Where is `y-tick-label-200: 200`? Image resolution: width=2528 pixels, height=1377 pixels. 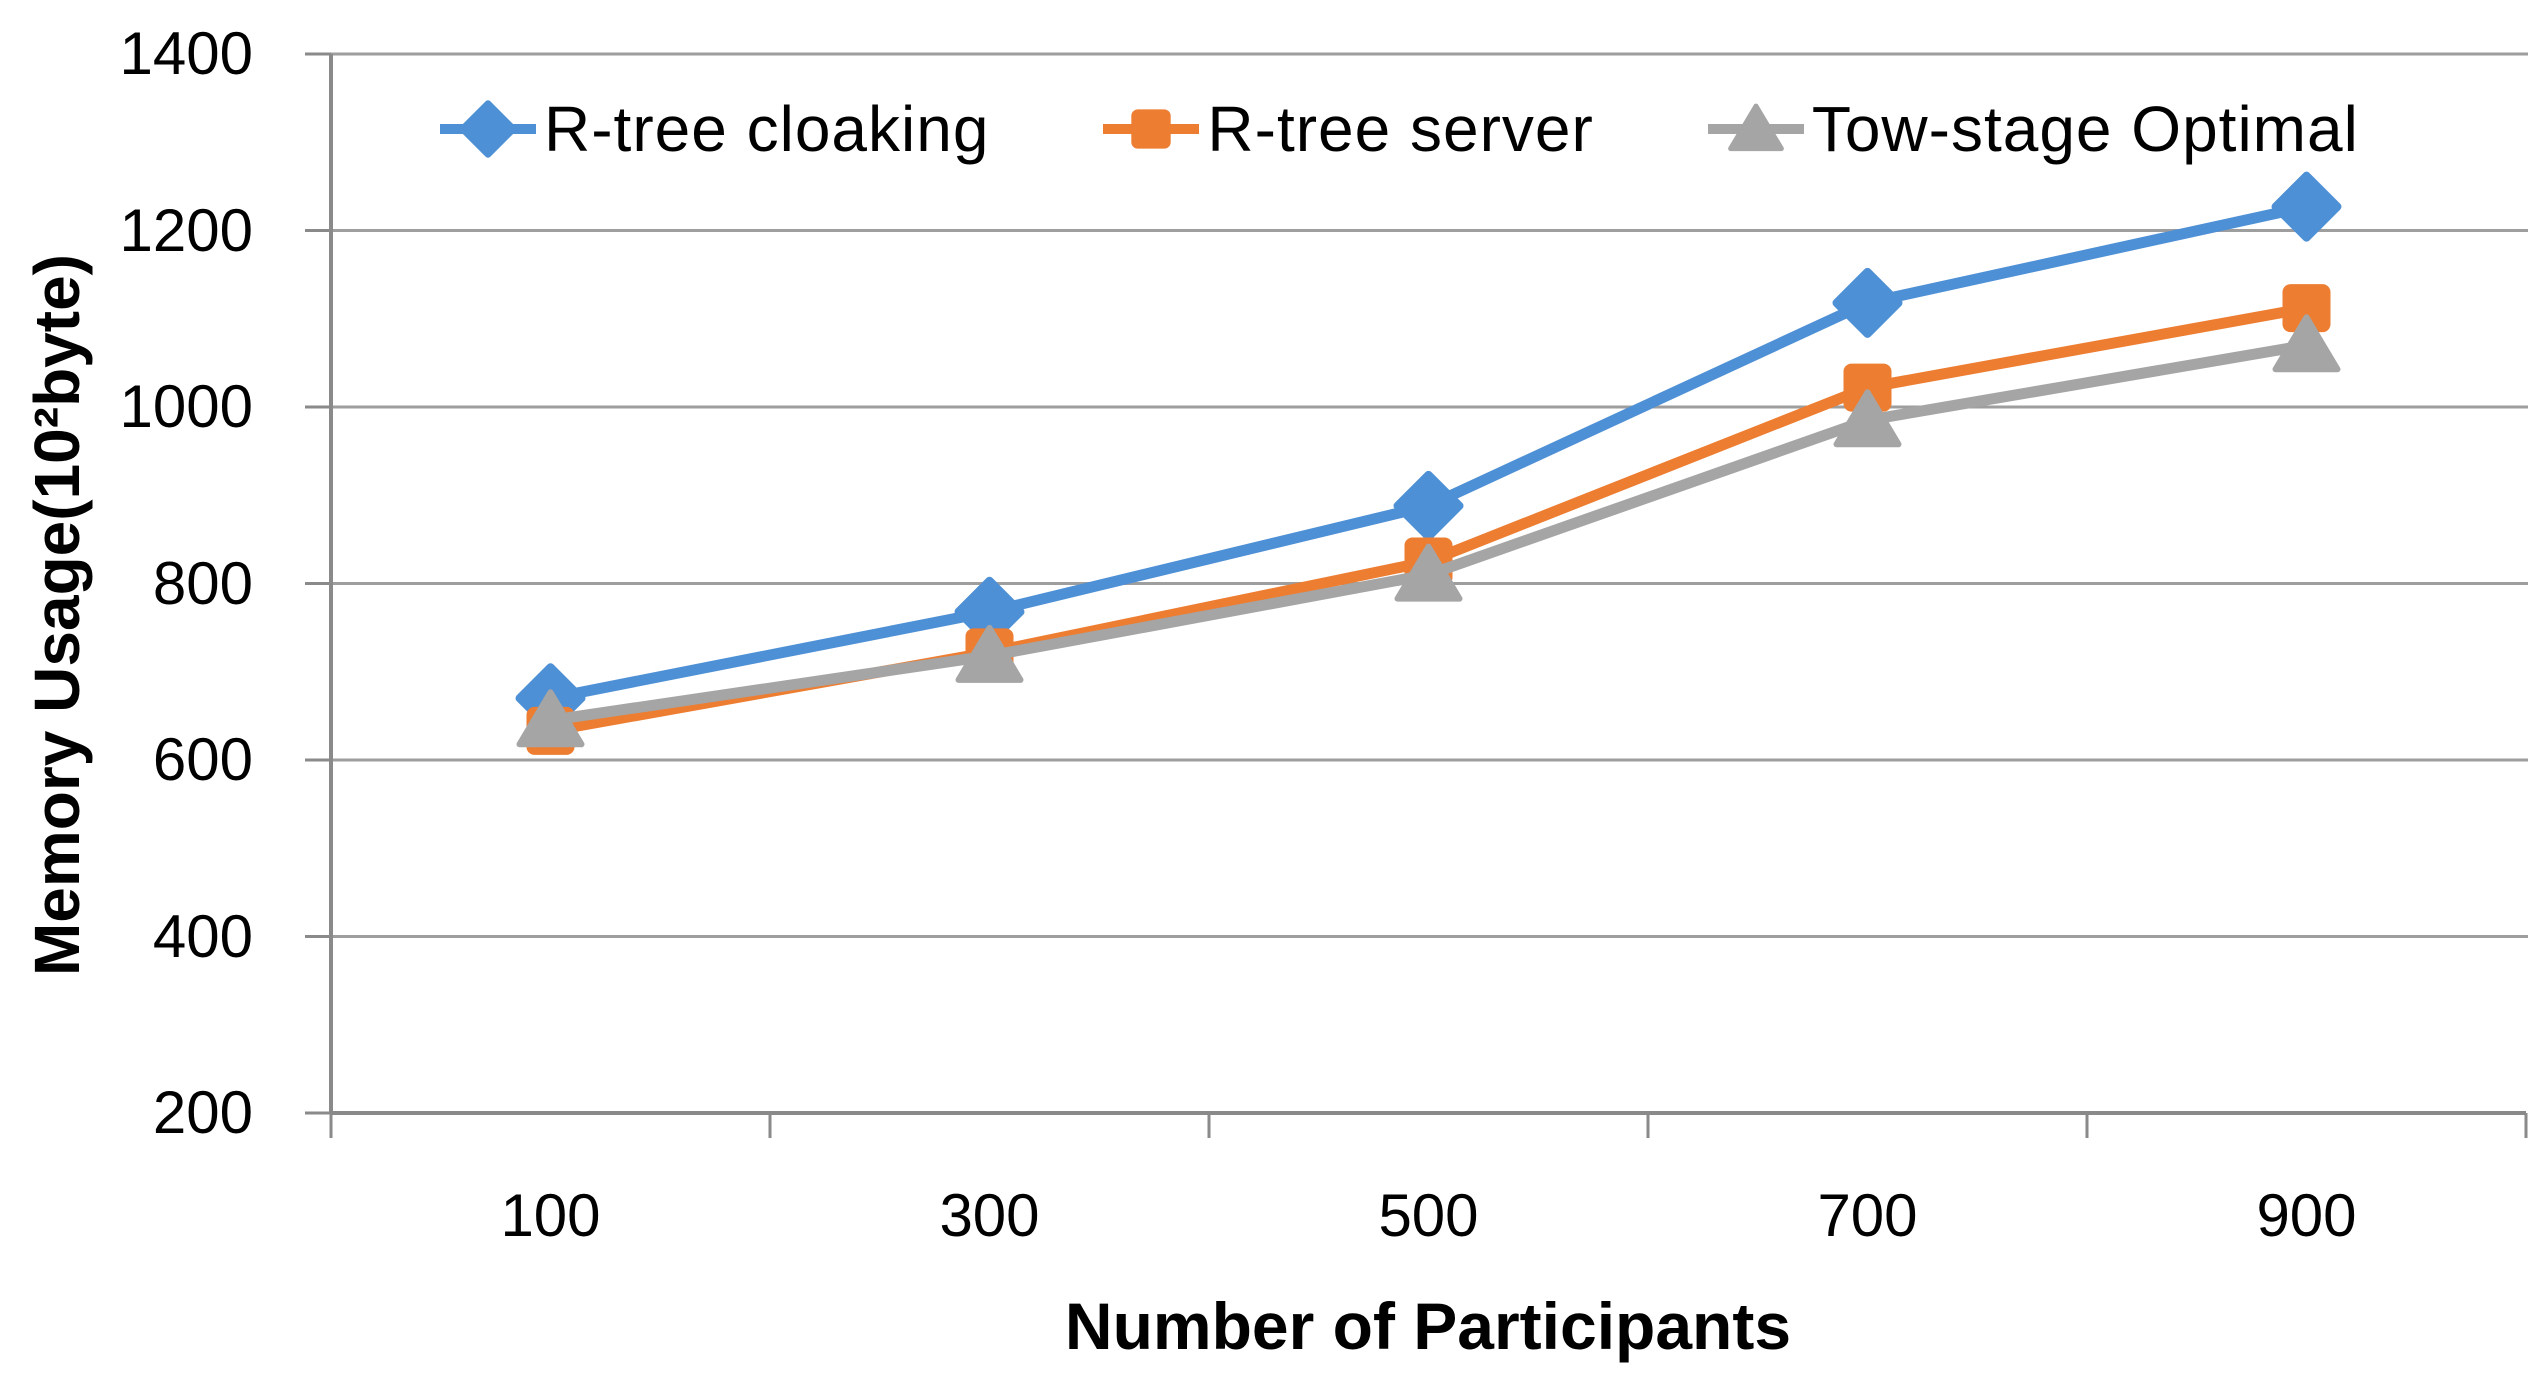
y-tick-label-200: 200 is located at coordinates (202, 1112).